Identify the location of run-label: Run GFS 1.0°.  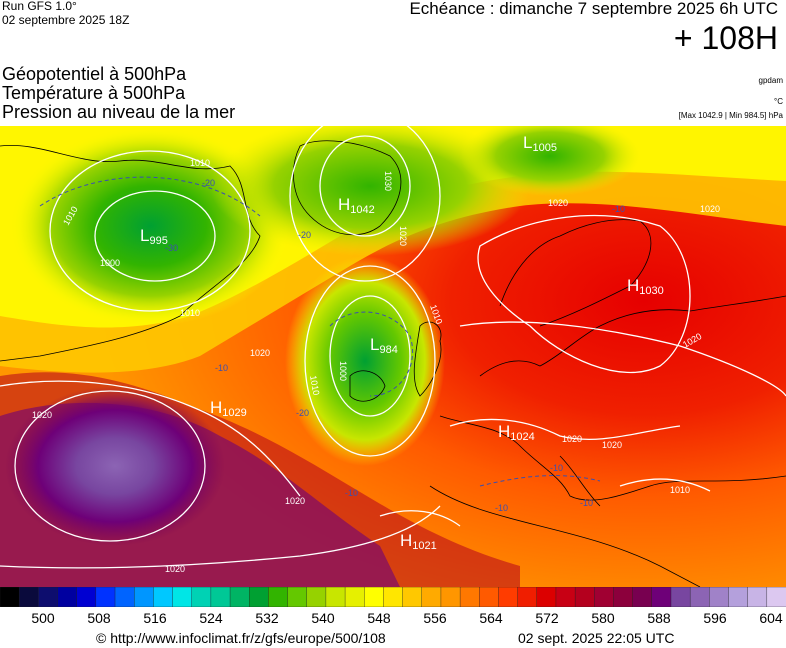
(39, 6).